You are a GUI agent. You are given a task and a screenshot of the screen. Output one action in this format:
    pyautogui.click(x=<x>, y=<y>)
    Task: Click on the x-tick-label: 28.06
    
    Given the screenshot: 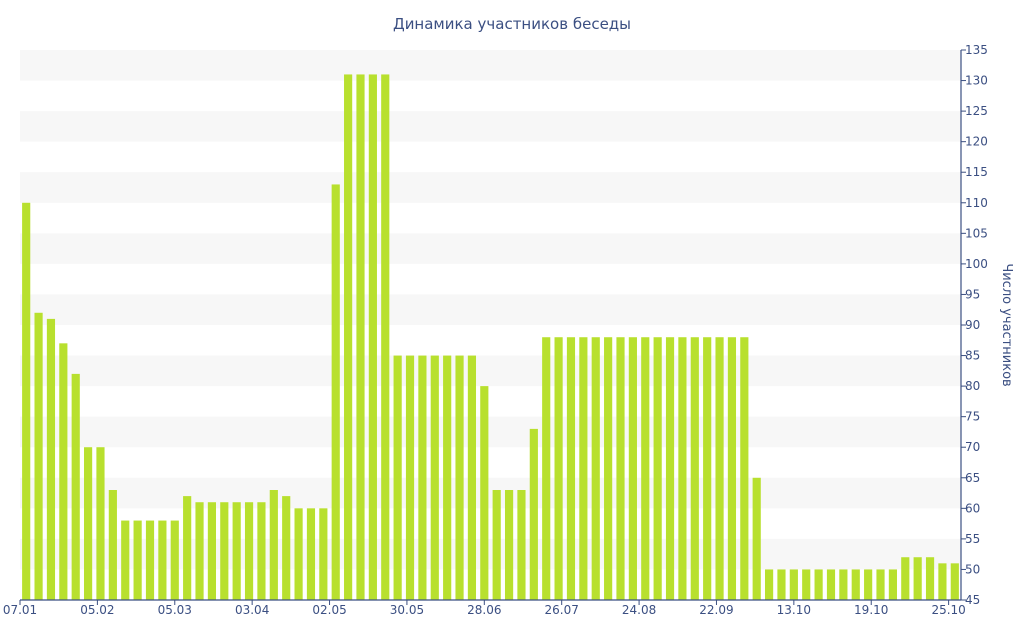 What is the action you would take?
    pyautogui.click(x=484, y=610)
    